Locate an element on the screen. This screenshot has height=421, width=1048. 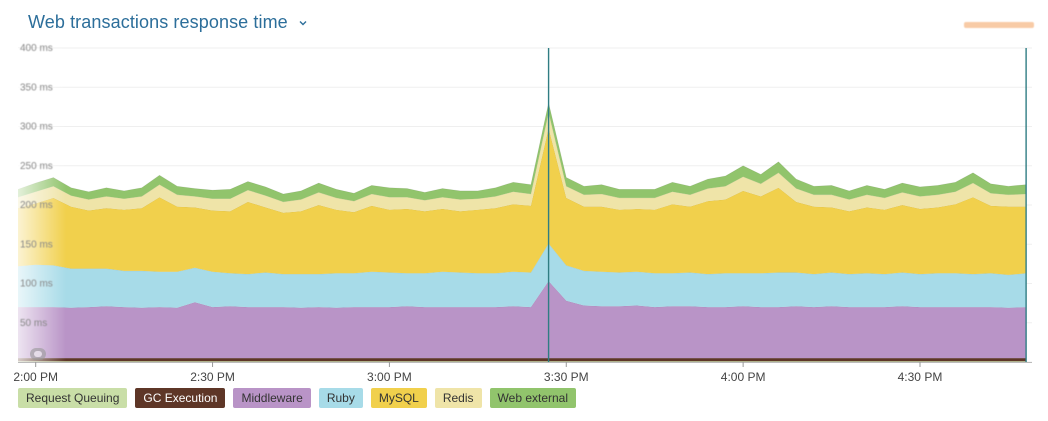
y-tick-label: 250 ms is located at coordinates (36, 166).